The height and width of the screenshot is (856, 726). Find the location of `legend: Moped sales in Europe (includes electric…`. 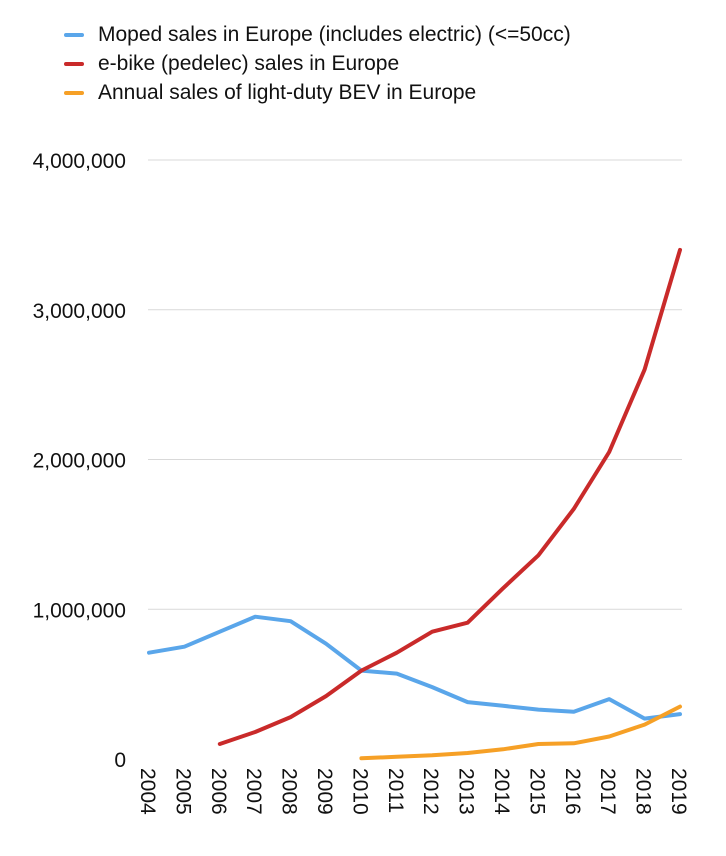

legend: Moped sales in Europe (includes electric… is located at coordinates (317, 63).